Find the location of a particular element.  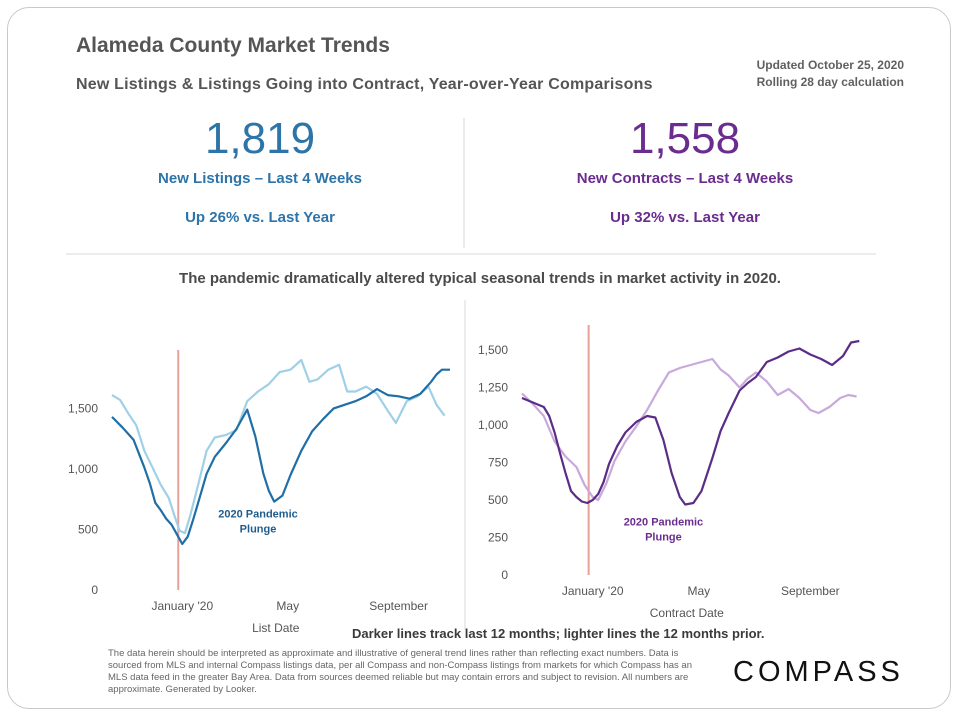

kpi-listings-value: 1,819 is located at coordinates (260, 138).